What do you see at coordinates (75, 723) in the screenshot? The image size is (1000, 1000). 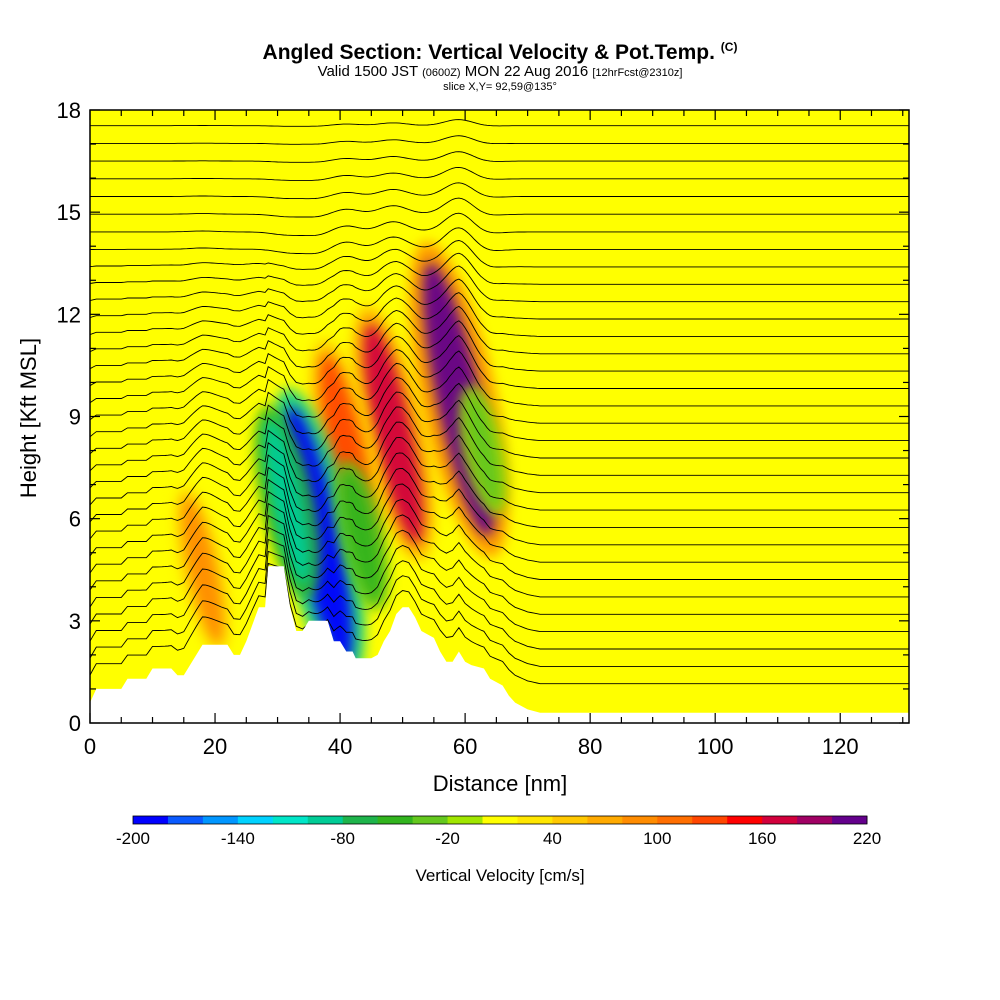 I see `y-tick-label: 0` at bounding box center [75, 723].